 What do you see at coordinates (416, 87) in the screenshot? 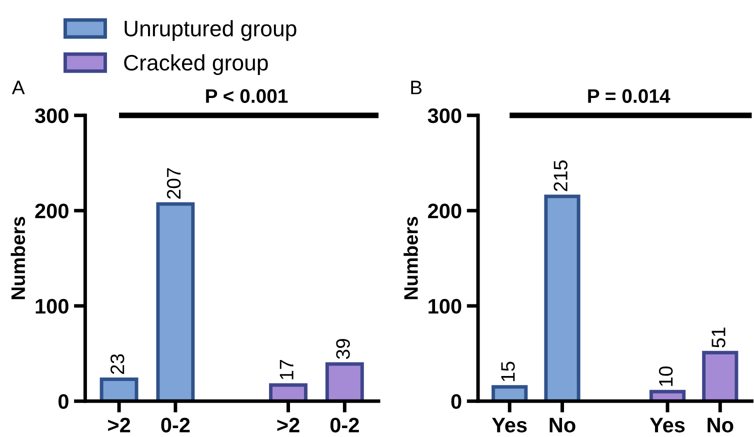
I see `chart-title: B` at bounding box center [416, 87].